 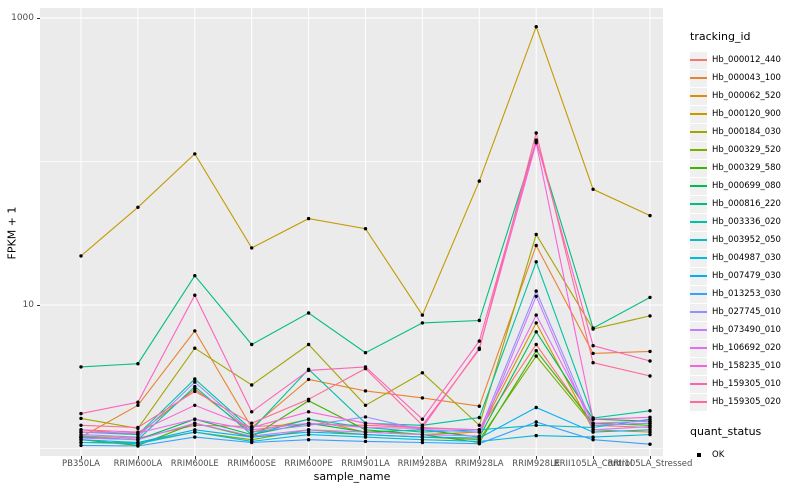 I want to click on legend-entry-label: Hb_003336_020, so click(x=746, y=222).